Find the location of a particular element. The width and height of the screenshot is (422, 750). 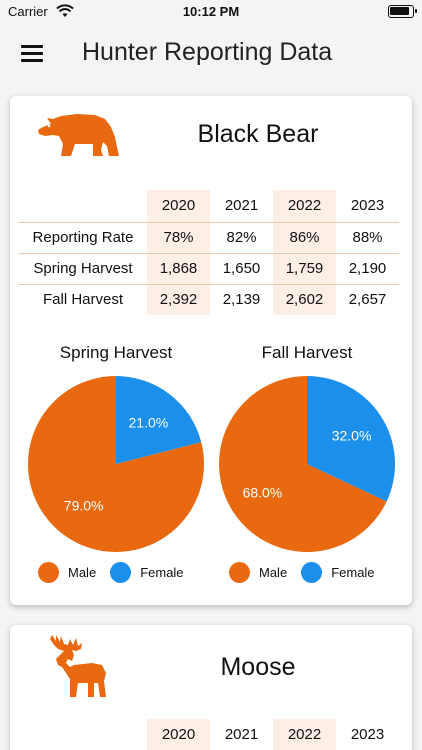

row-label: Spring Harvest is located at coordinates (83, 269).